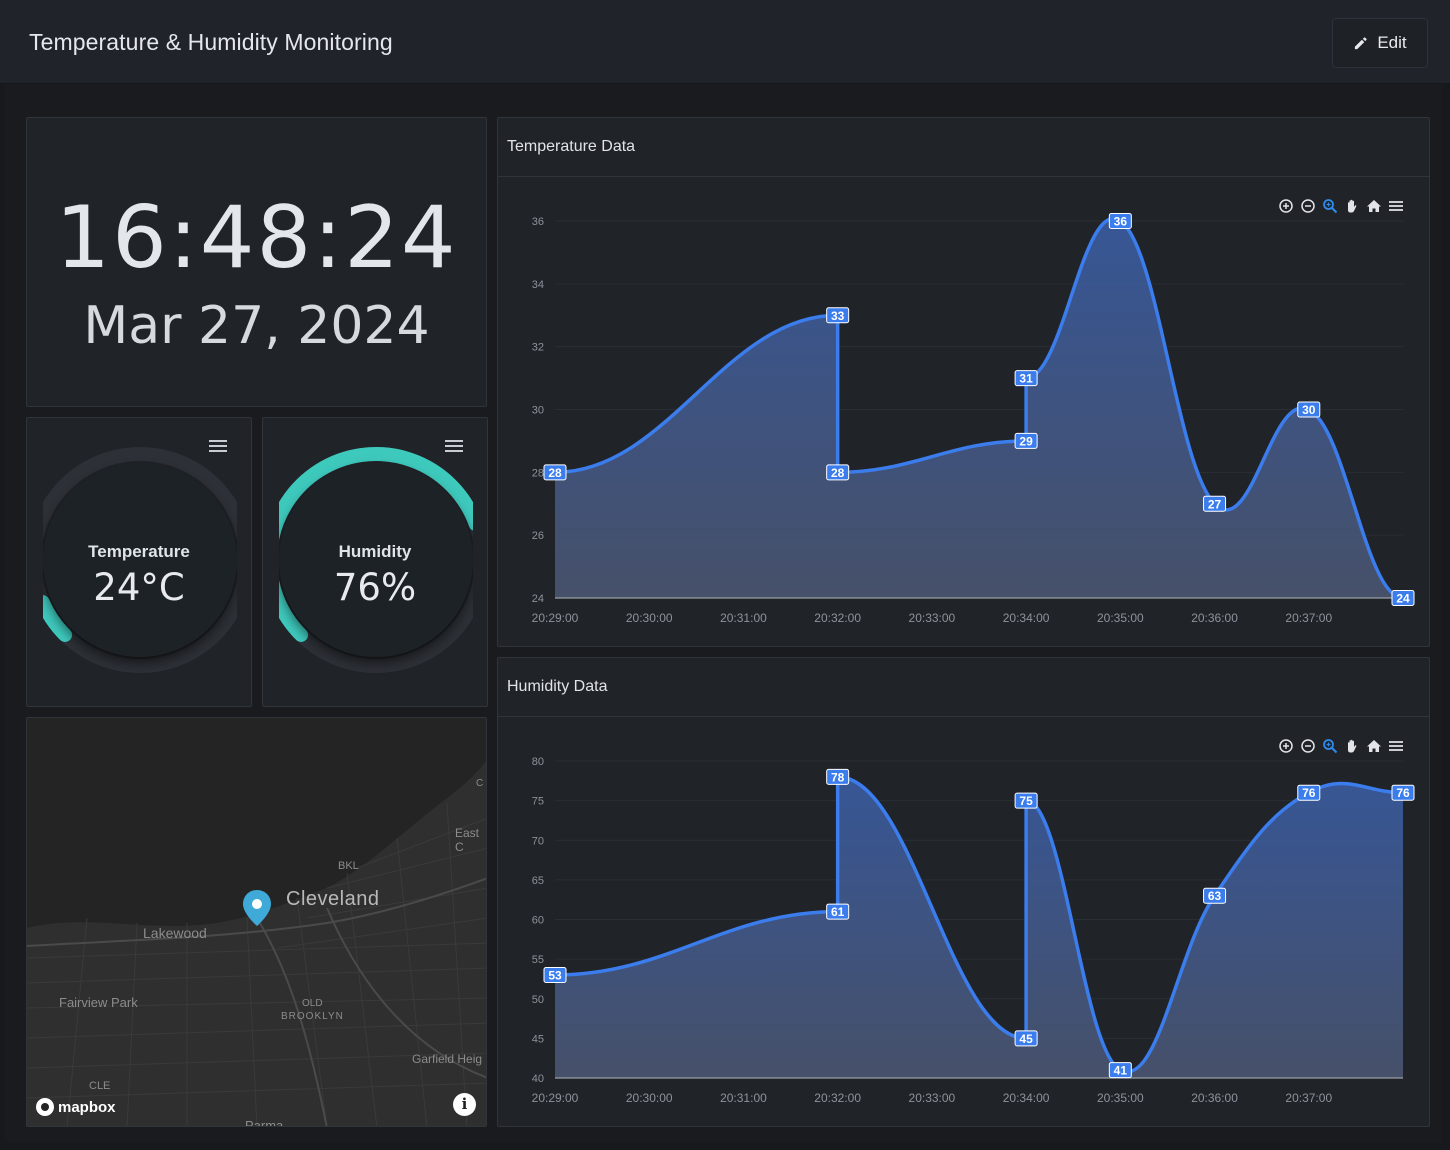  I want to click on map-label: Garfield Heig, so click(447, 1059).